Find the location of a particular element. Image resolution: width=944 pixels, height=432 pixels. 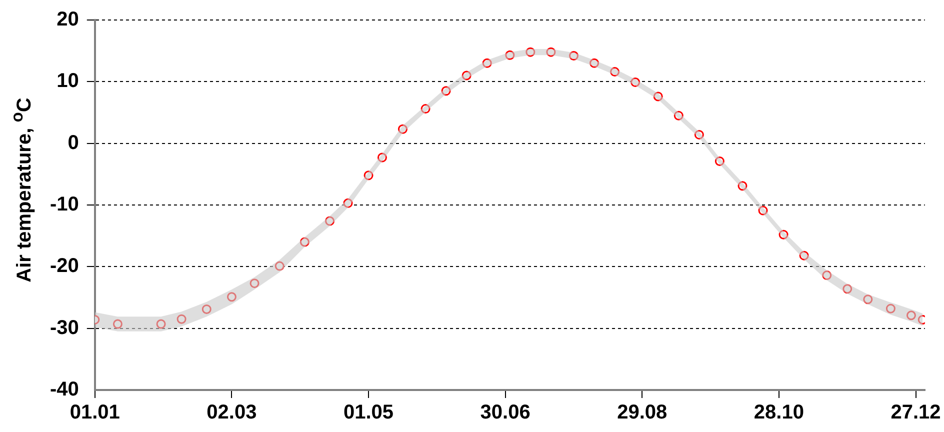

x-tick-label: 29.08 is located at coordinates (642, 413).